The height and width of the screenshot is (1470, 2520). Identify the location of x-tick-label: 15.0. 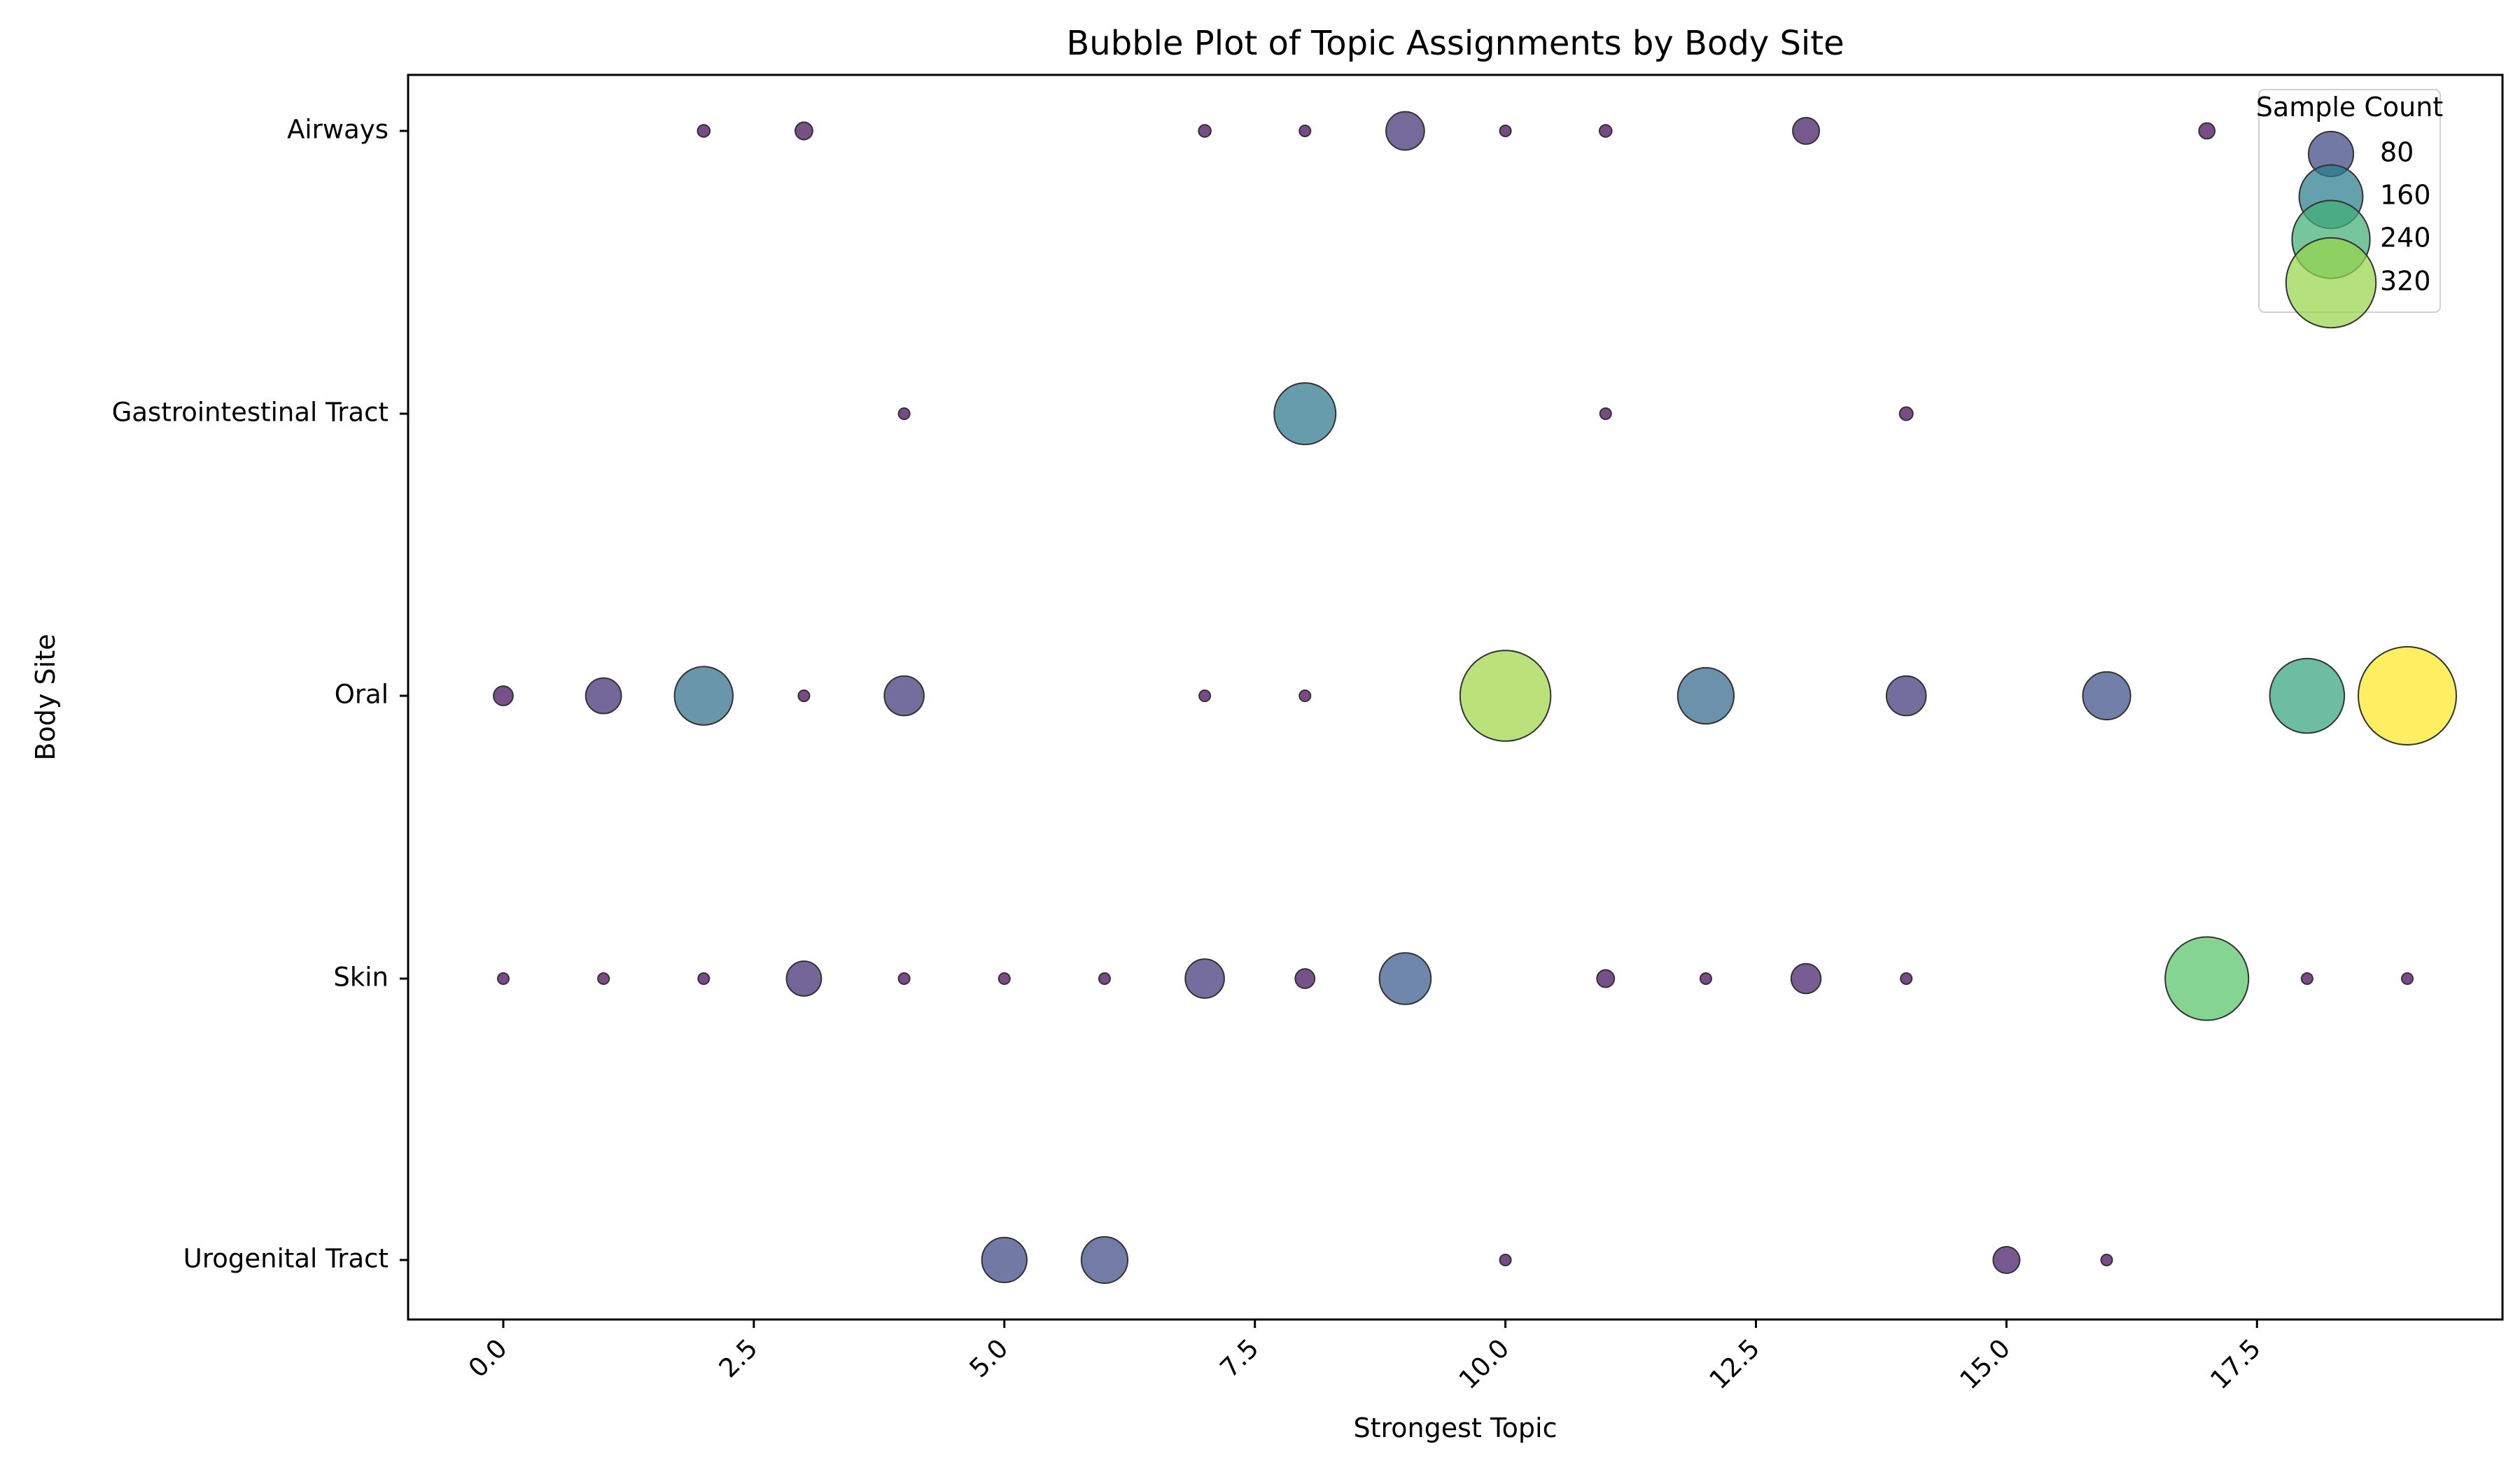
(1985, 1364).